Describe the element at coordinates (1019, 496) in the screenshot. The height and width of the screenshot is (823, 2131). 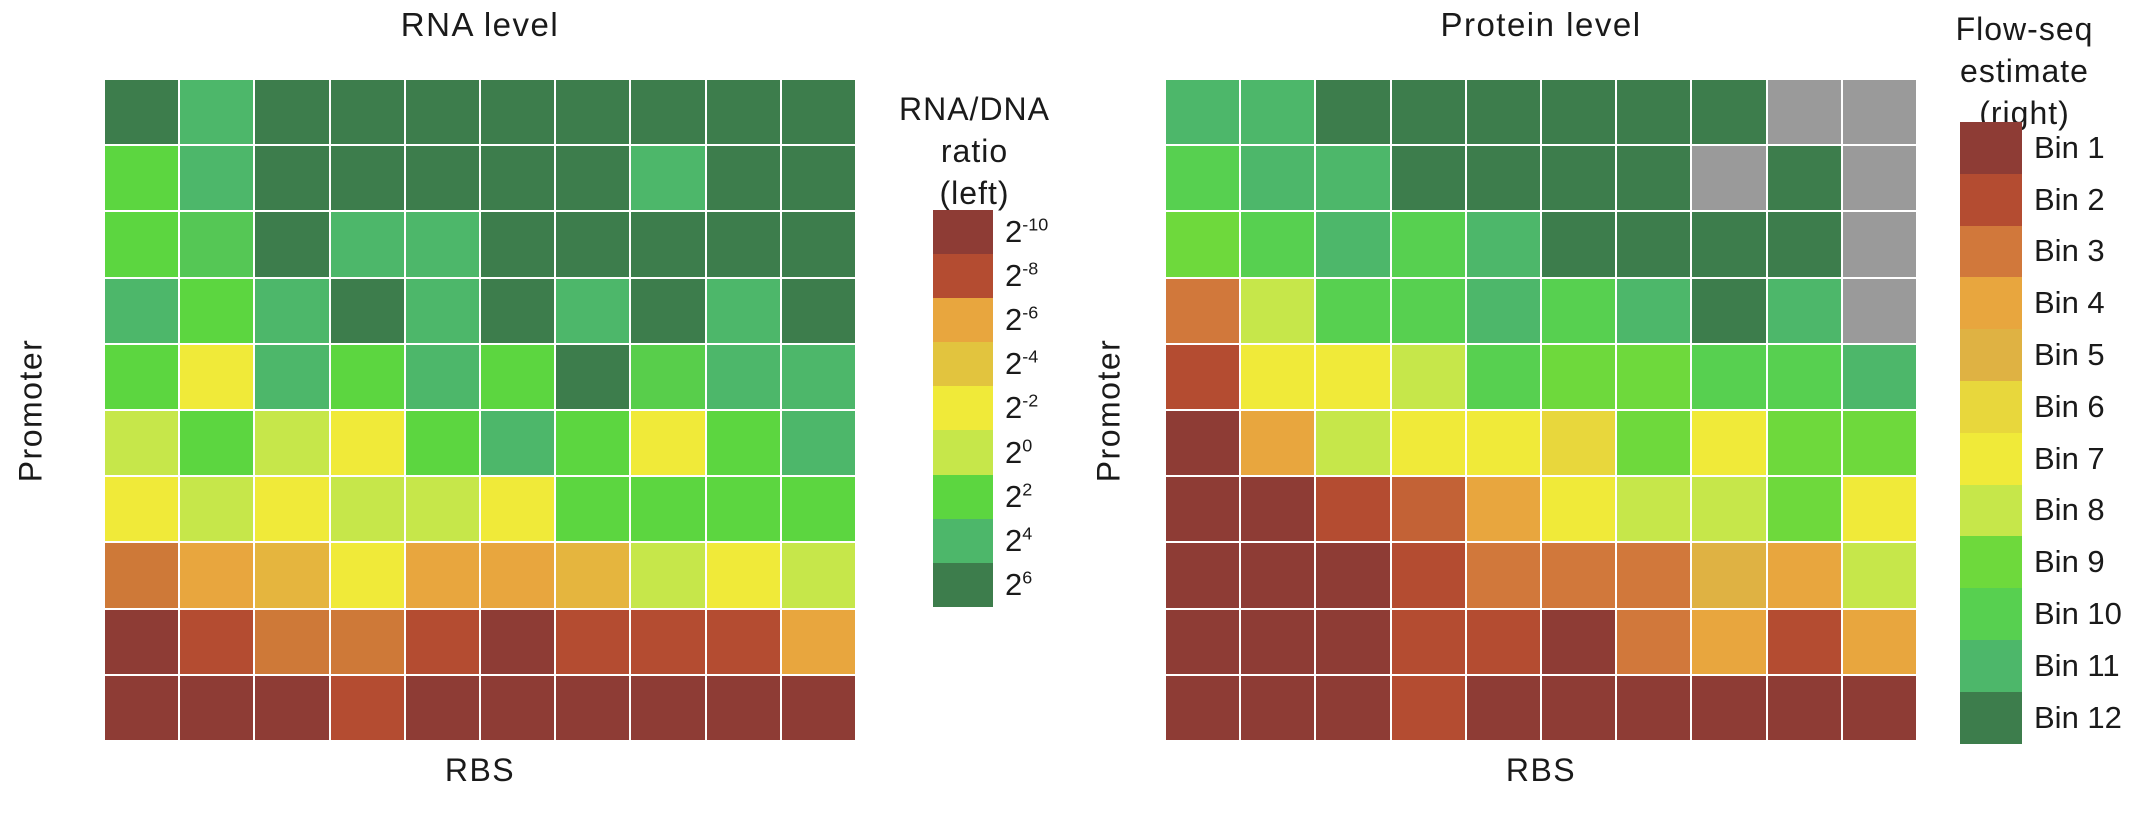
I see `legend-tick-label: 22` at that location.